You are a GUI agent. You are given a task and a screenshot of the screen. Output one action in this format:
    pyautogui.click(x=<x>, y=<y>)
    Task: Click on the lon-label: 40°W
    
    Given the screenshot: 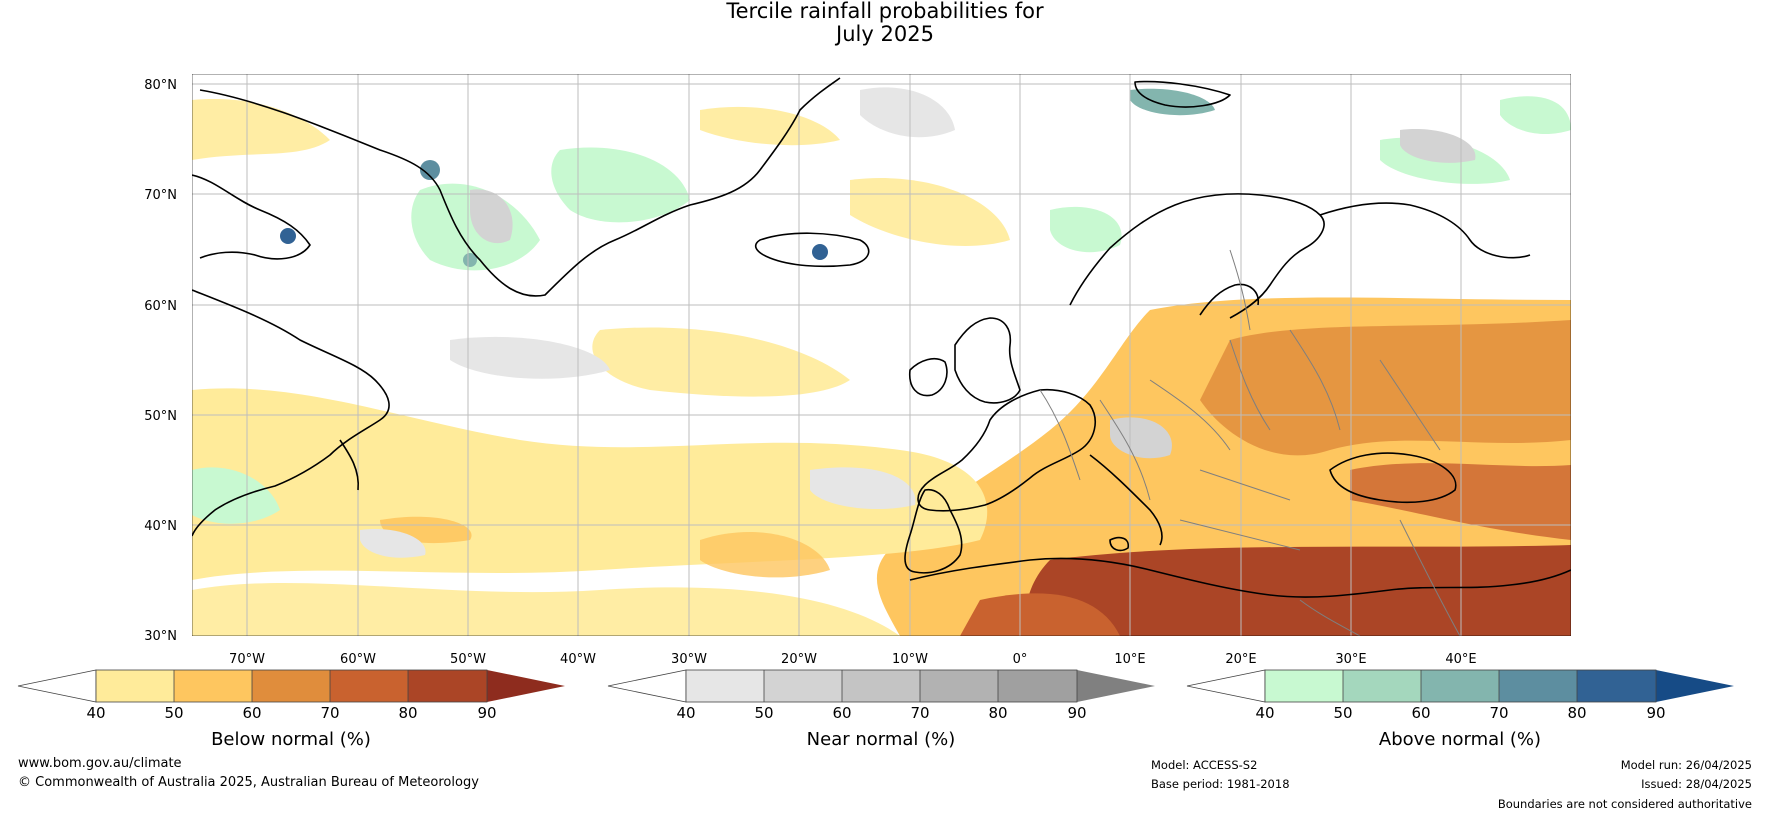 What is the action you would take?
    pyautogui.click(x=578, y=659)
    